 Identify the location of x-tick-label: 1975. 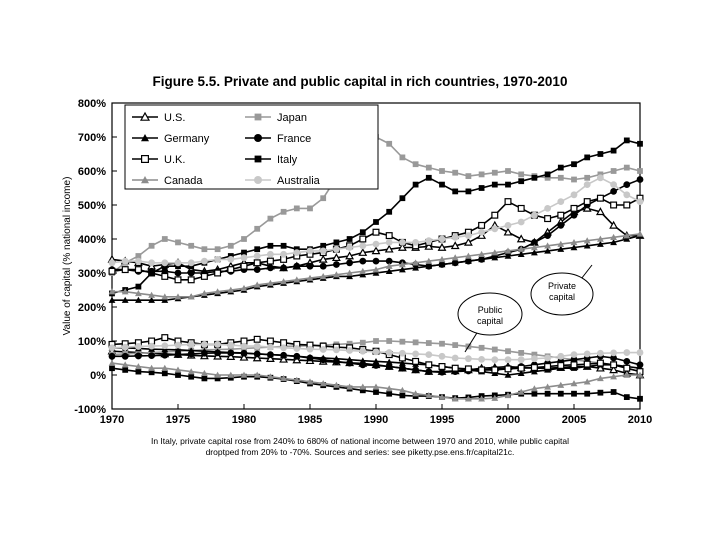
(178, 420).